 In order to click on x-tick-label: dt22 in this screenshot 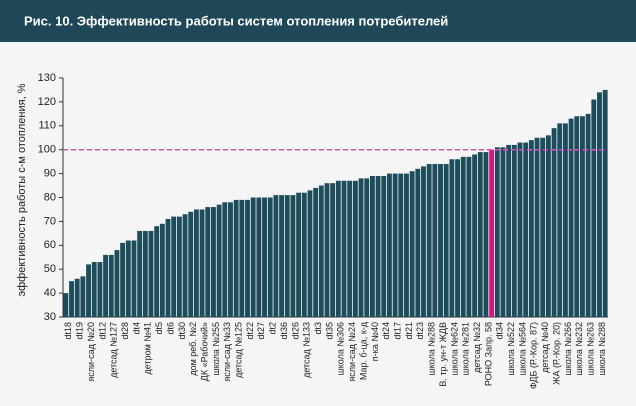, I will do `click(250, 331)`.